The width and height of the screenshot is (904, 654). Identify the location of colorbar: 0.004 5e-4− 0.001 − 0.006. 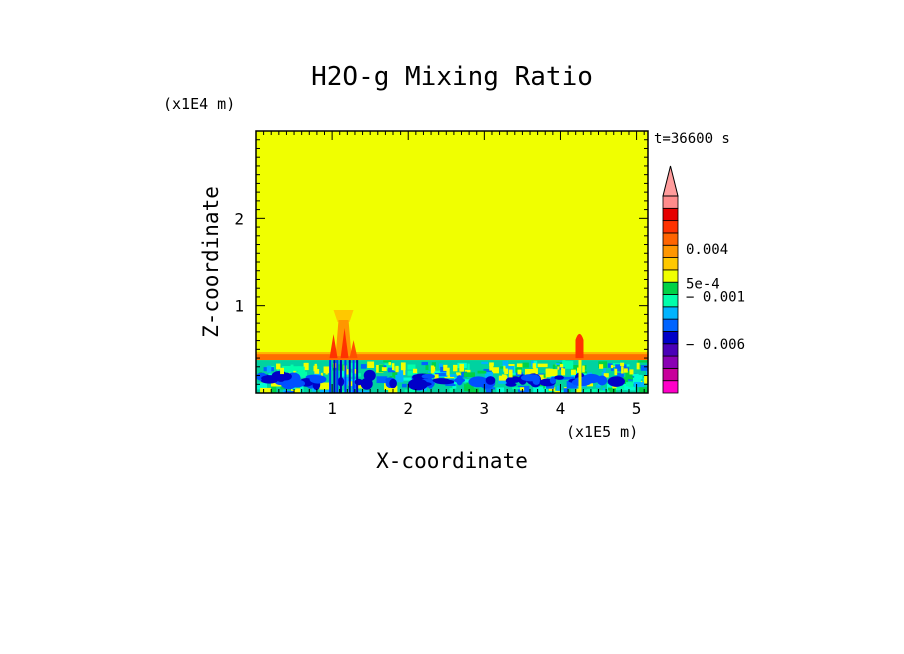
(703, 279).